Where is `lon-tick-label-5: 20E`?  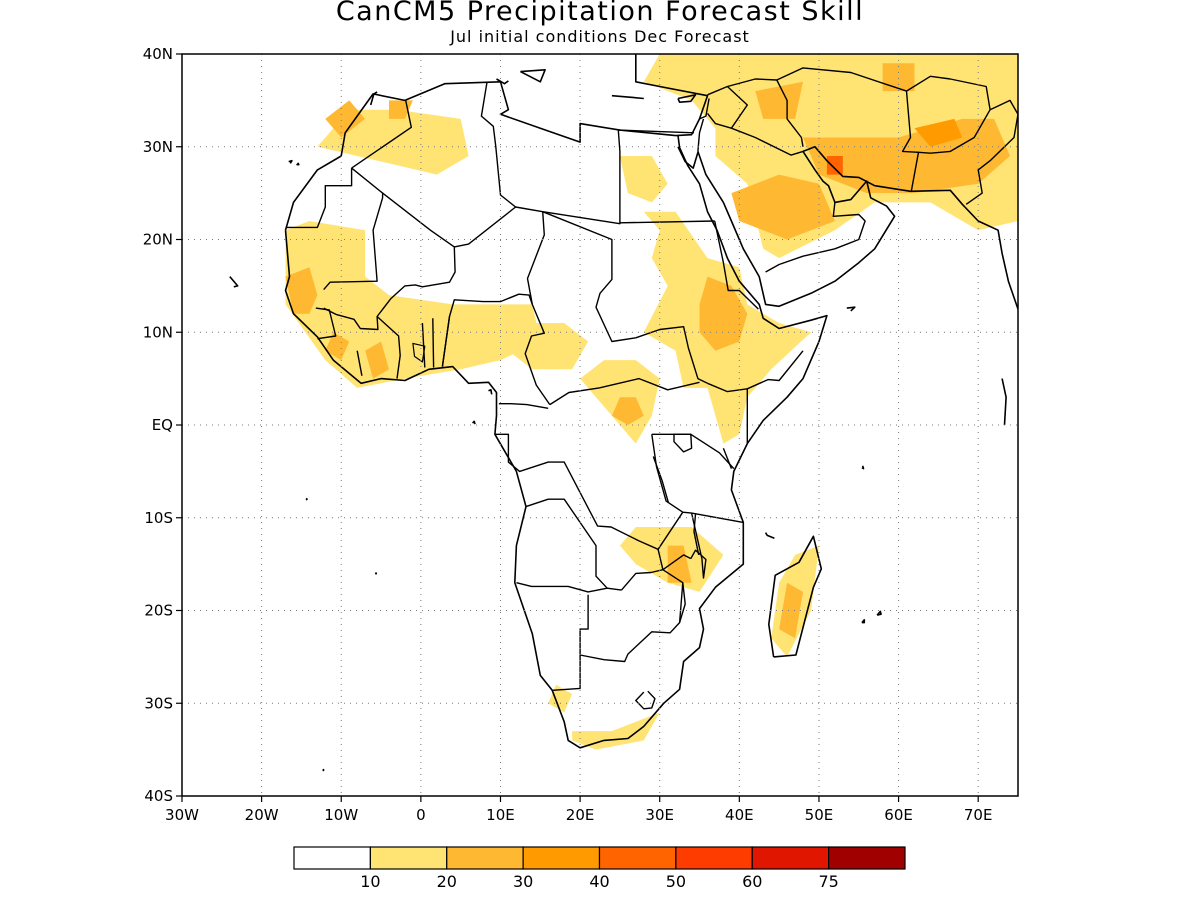
lon-tick-label-5: 20E is located at coordinates (580, 815).